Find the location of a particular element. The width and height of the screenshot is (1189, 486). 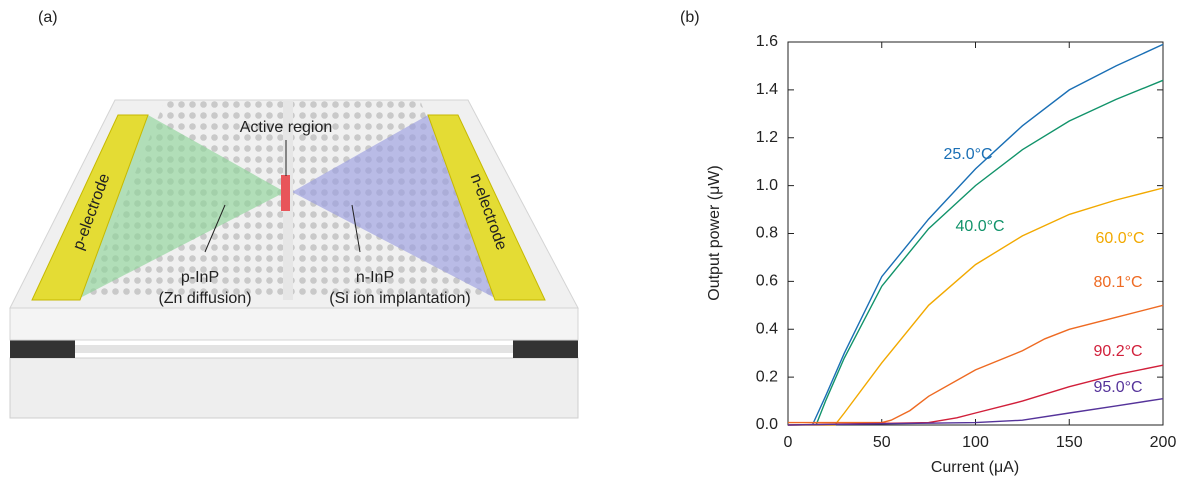

y-tick-label: 1.0 is located at coordinates (767, 185).